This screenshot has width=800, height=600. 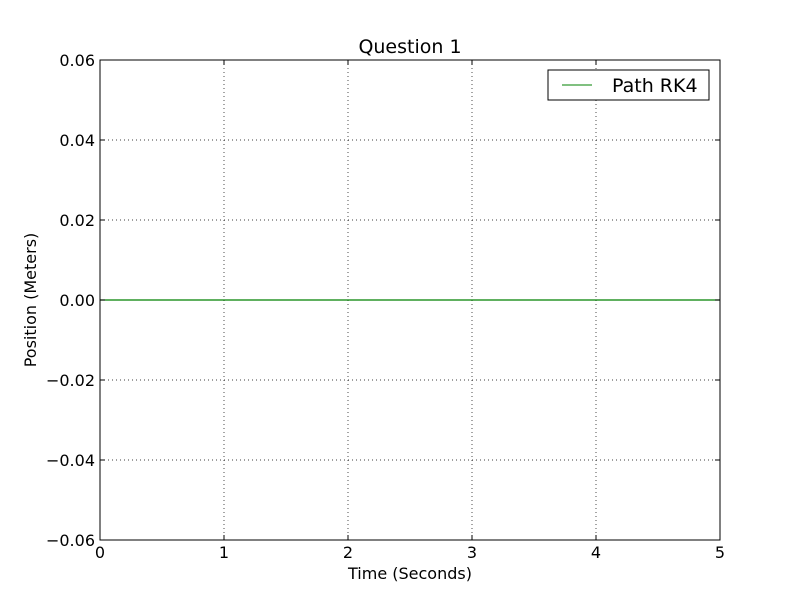 What do you see at coordinates (70, 380) in the screenshot?
I see `y-tick-label: −0.02` at bounding box center [70, 380].